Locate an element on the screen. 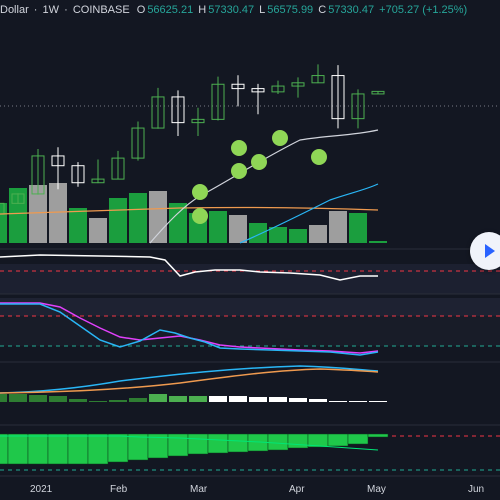 The height and width of the screenshot is (500, 500). symbol-name: Dollar is located at coordinates (14, 10).